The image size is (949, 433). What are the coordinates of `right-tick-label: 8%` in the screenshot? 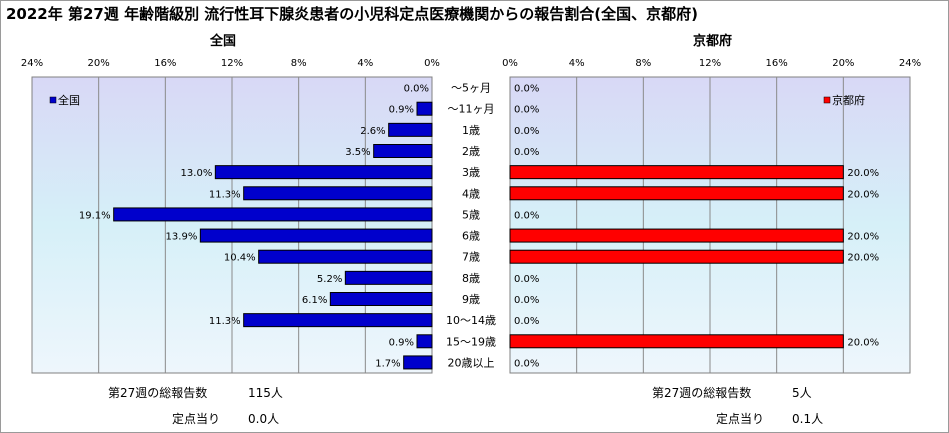 It's located at (643, 63).